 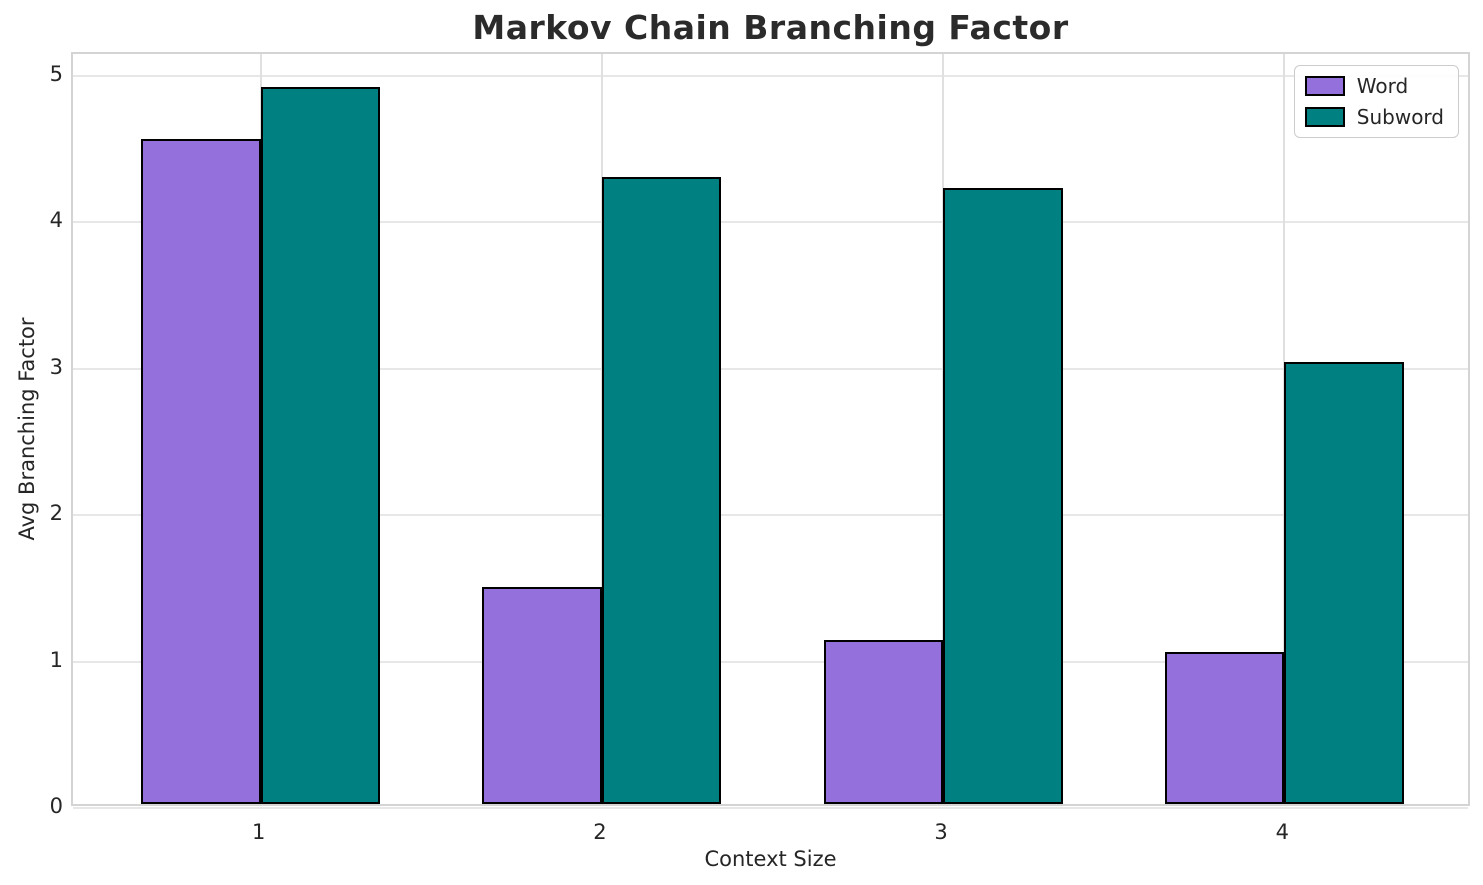 What do you see at coordinates (56, 366) in the screenshot?
I see `y-tick-label-3: 3` at bounding box center [56, 366].